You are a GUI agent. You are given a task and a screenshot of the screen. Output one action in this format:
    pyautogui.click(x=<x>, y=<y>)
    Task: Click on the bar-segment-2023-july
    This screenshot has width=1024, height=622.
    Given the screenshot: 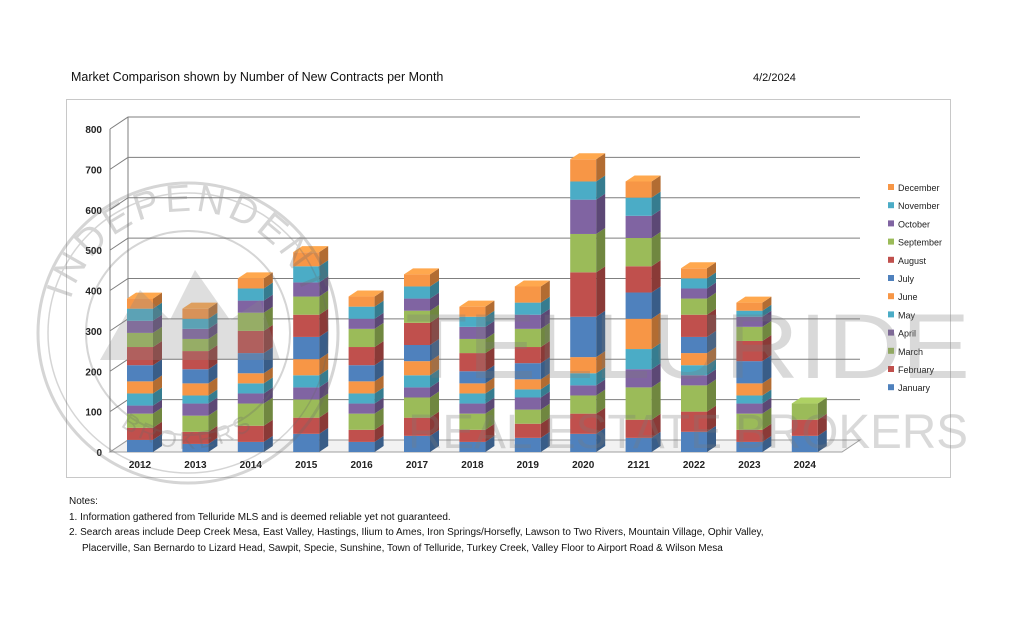 What is the action you would take?
    pyautogui.click(x=749, y=372)
    